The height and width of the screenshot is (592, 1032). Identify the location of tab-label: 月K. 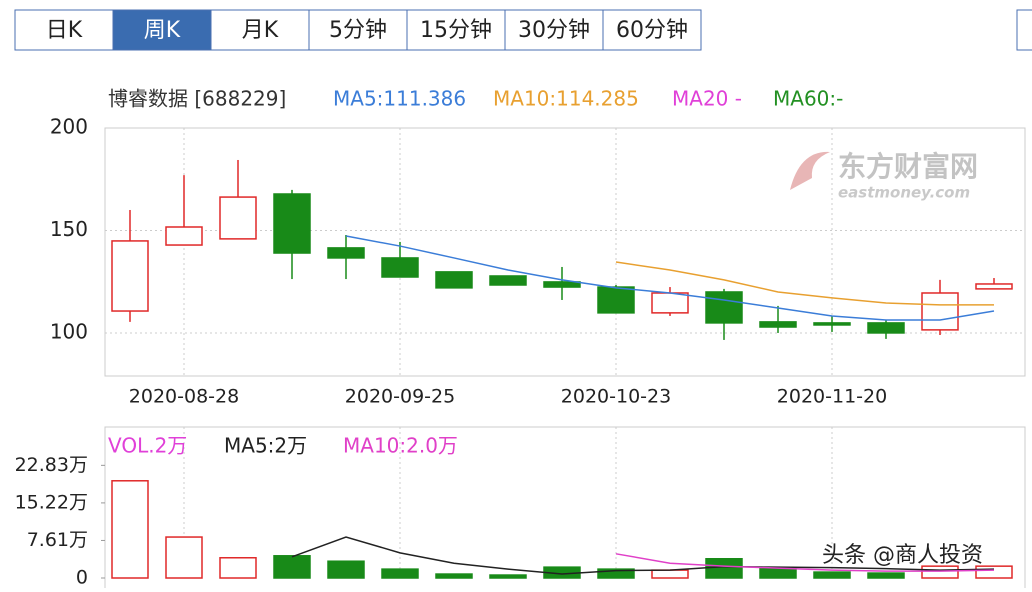
(260, 30).